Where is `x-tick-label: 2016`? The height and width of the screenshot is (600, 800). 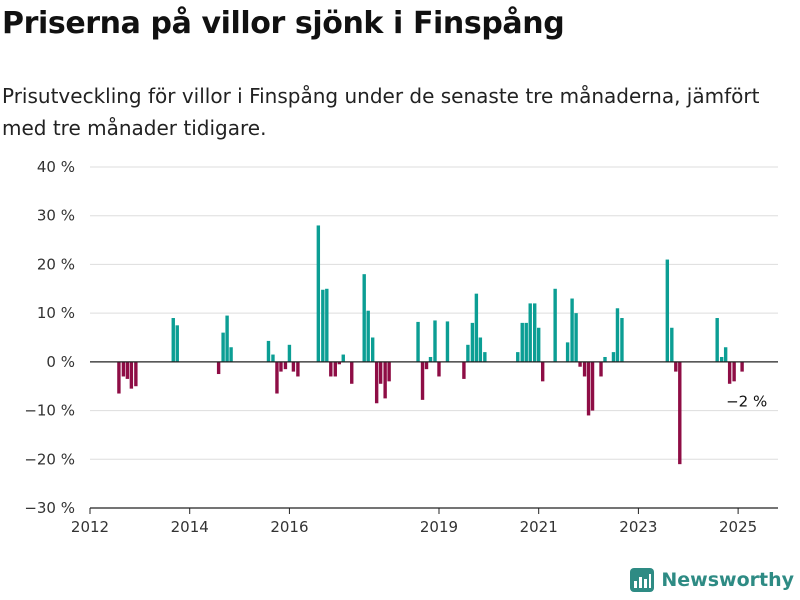
x-tick-label: 2016 is located at coordinates (289, 527).